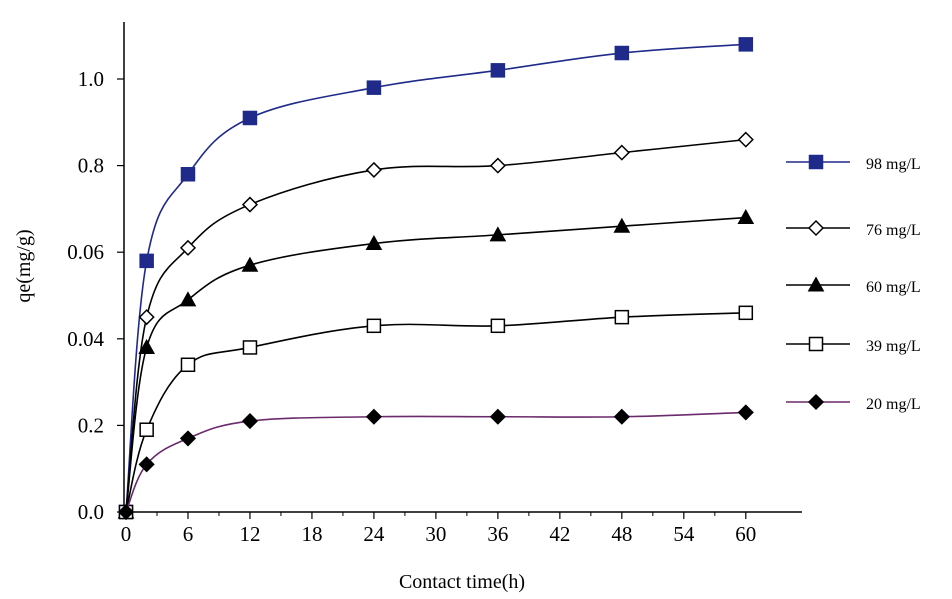 This screenshot has height=599, width=952. Describe the element at coordinates (311, 534) in the screenshot. I see `x-tick-label: 18` at that location.